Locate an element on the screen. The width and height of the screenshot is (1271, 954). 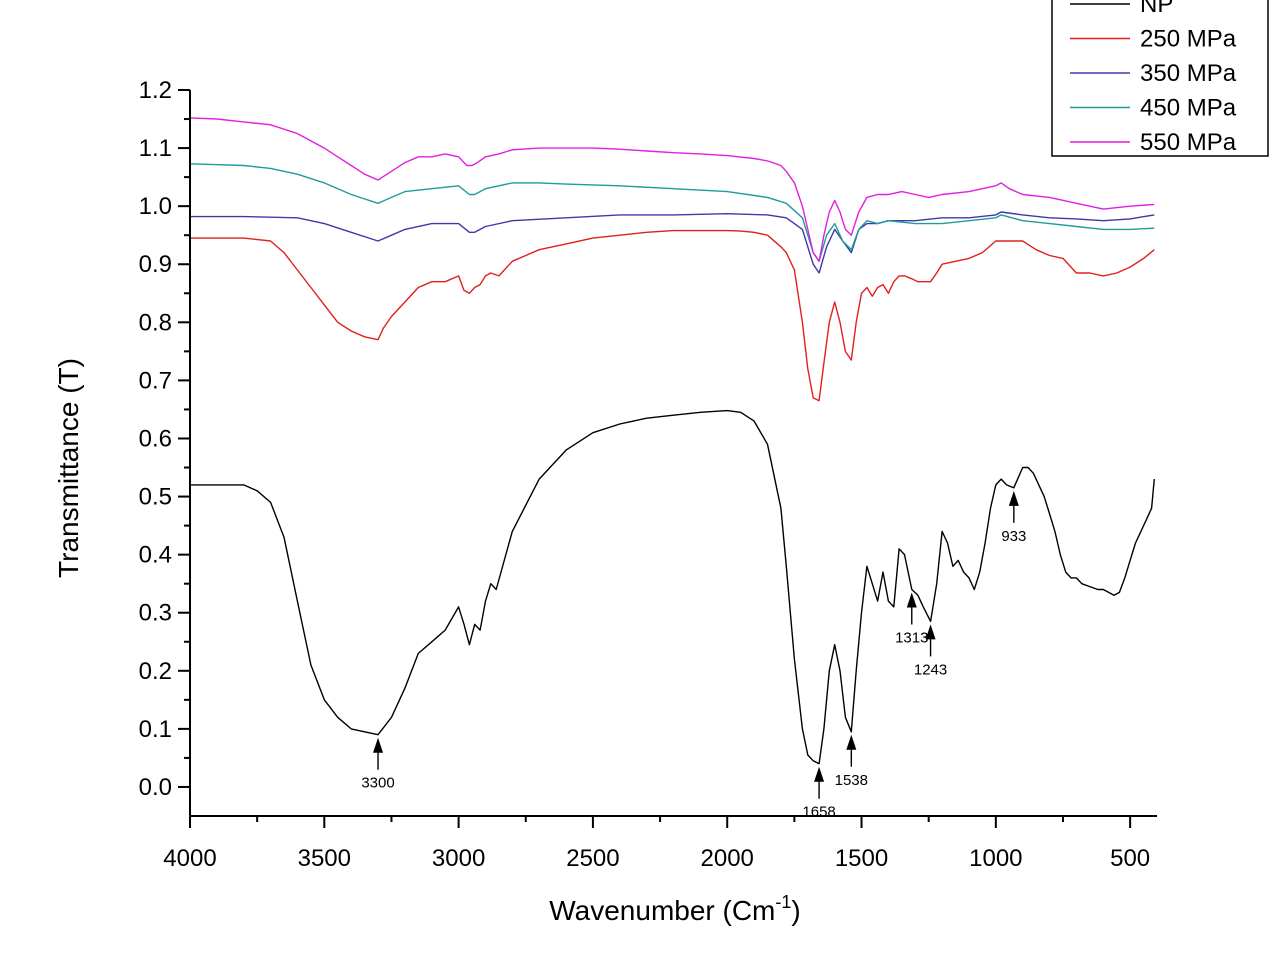
annotation-label: 3300 is located at coordinates (377, 783).